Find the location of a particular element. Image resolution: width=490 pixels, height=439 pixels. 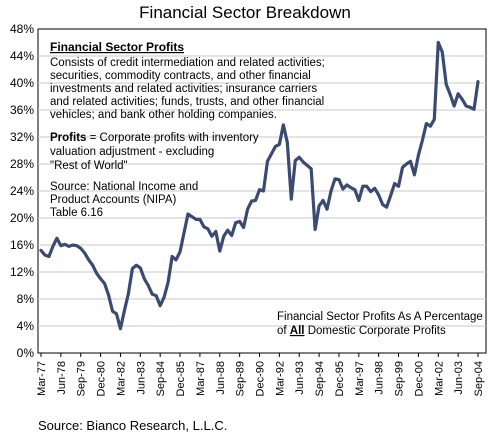

x-tick-label: Mar-02 is located at coordinates (439, 378).